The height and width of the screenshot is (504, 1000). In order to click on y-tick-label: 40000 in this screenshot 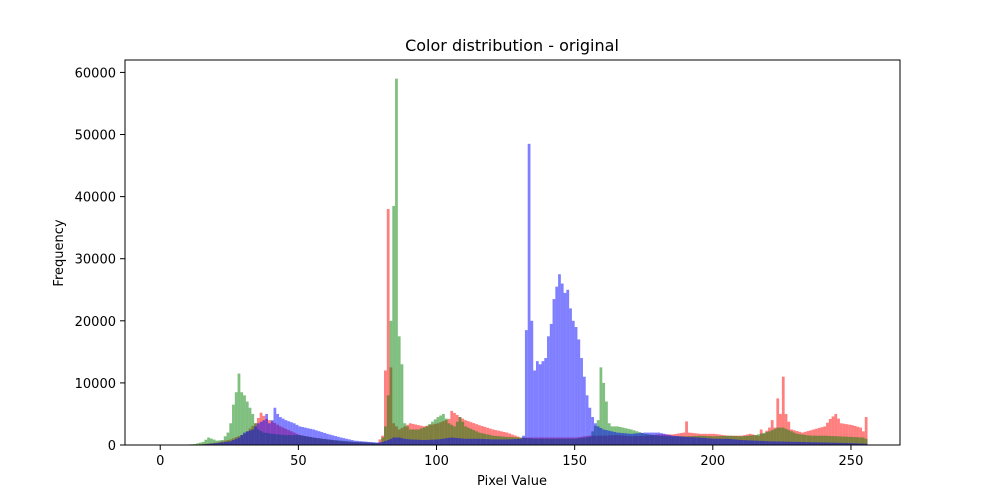, I will do `click(95, 198)`.